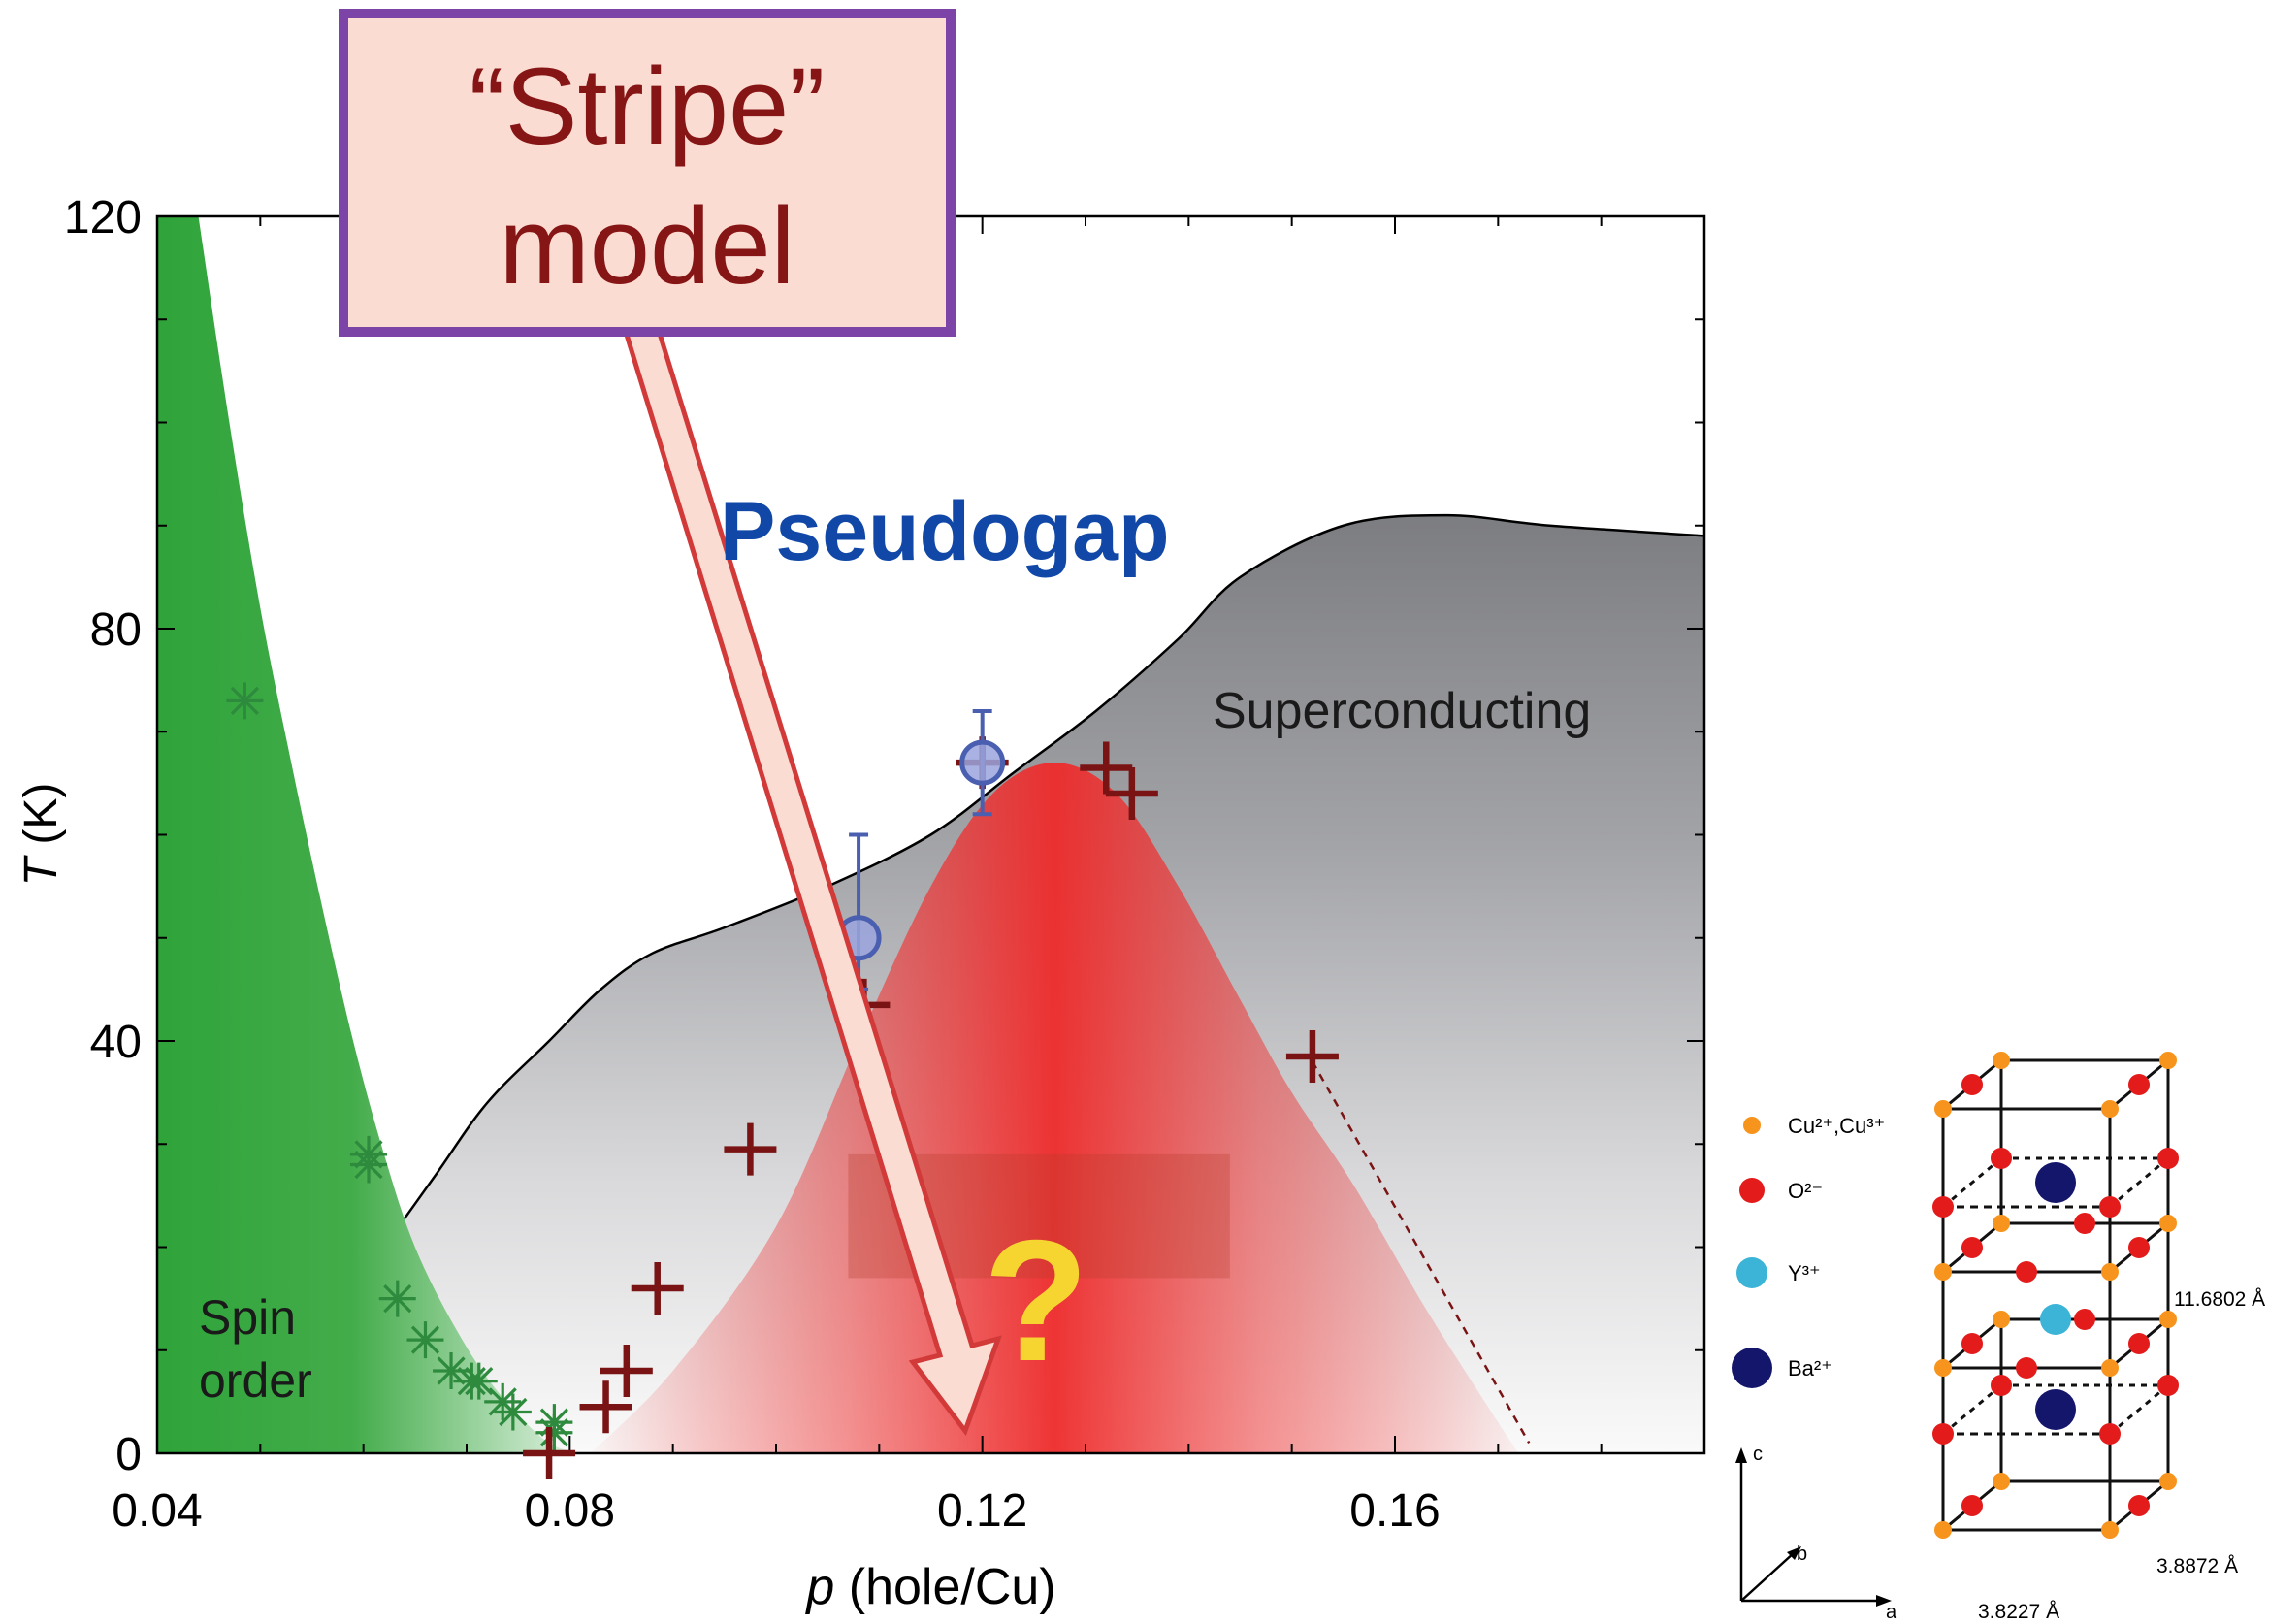  I want to click on y-tick-label: 40, so click(116, 1042).